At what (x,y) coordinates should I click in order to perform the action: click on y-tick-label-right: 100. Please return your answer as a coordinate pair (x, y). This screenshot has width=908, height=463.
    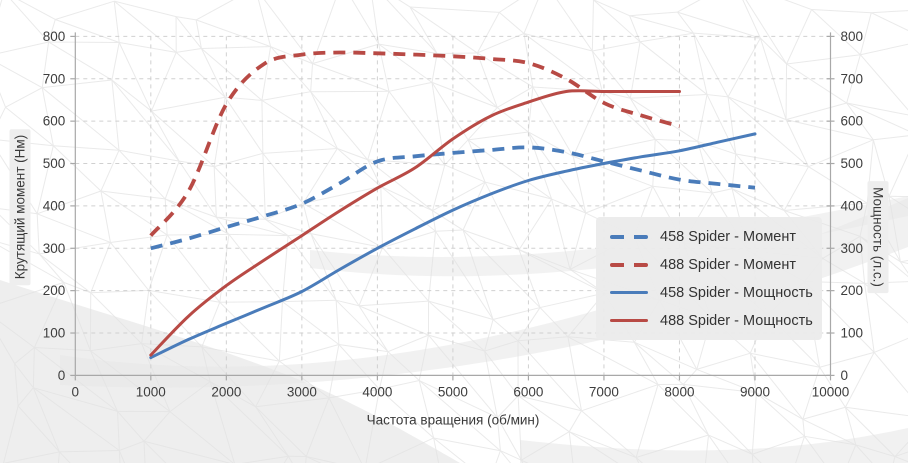
    Looking at the image, I should click on (852, 333).